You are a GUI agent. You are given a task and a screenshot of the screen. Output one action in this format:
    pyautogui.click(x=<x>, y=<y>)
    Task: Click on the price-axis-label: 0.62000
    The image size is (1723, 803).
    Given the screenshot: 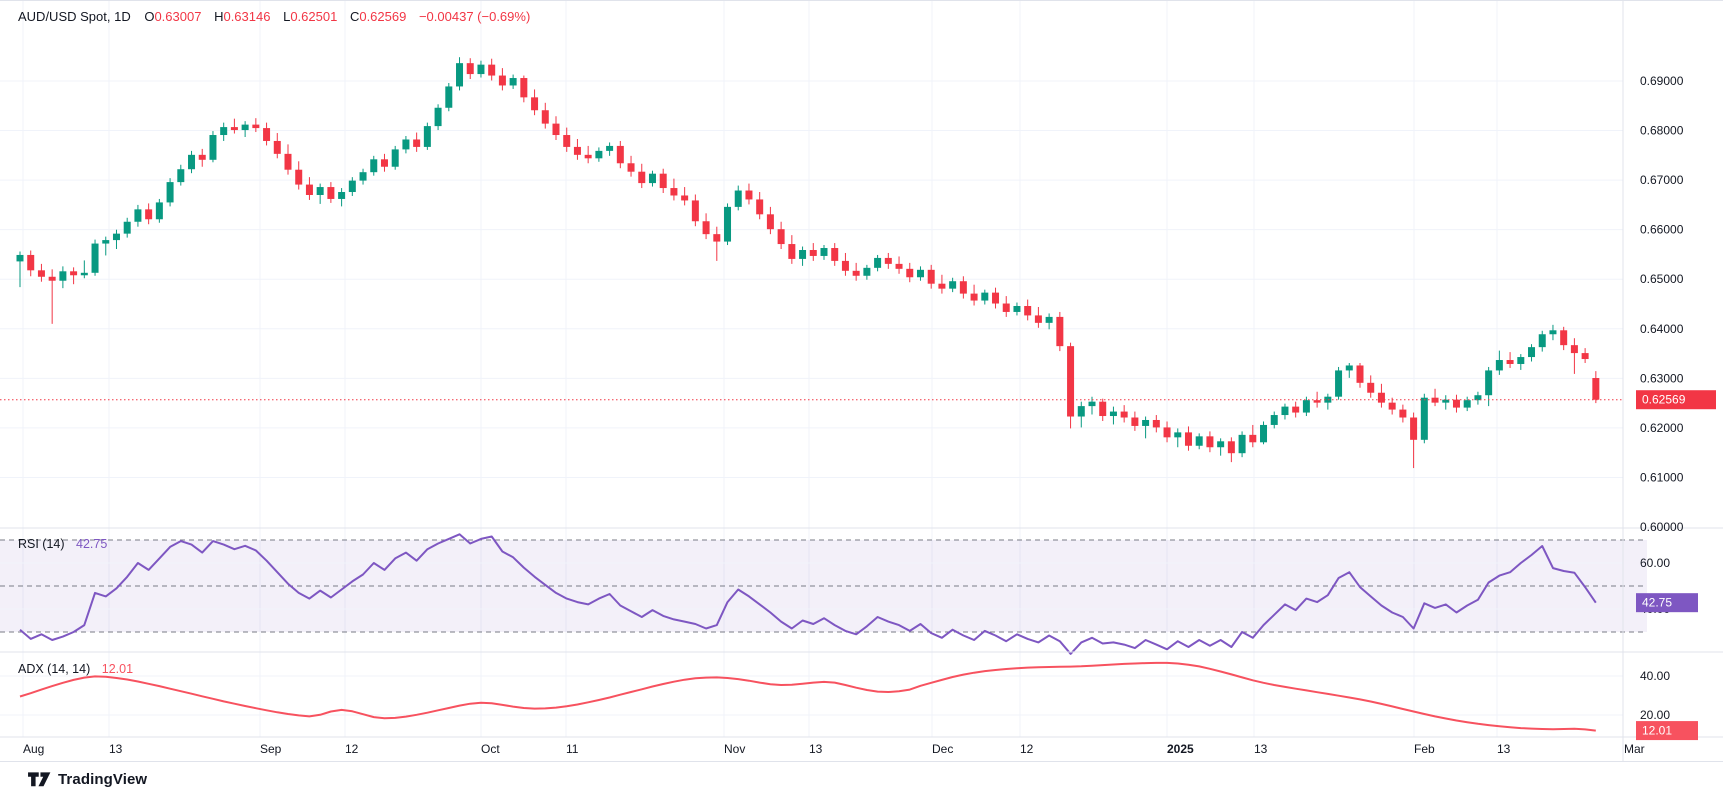 What is the action you would take?
    pyautogui.click(x=1662, y=428)
    